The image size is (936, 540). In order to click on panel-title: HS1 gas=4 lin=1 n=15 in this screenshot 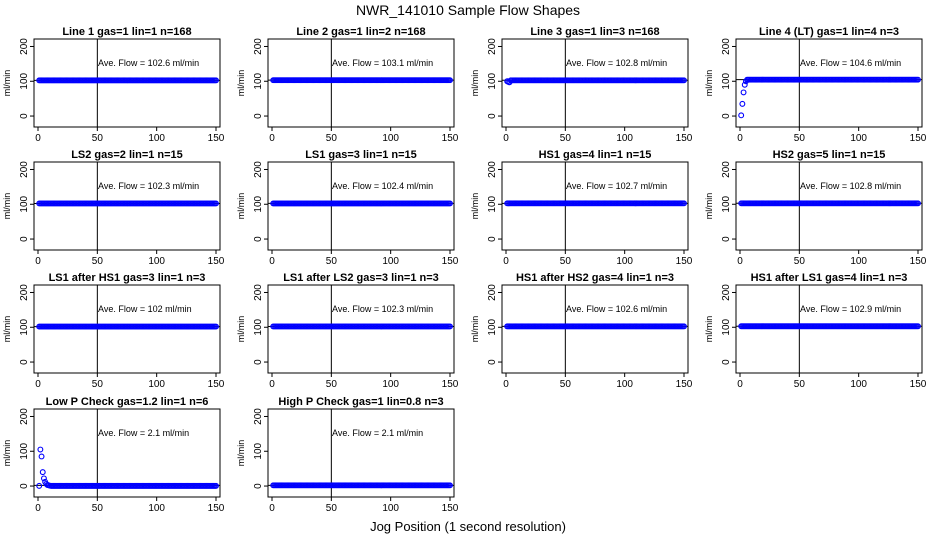, I will do `click(595, 155)`.